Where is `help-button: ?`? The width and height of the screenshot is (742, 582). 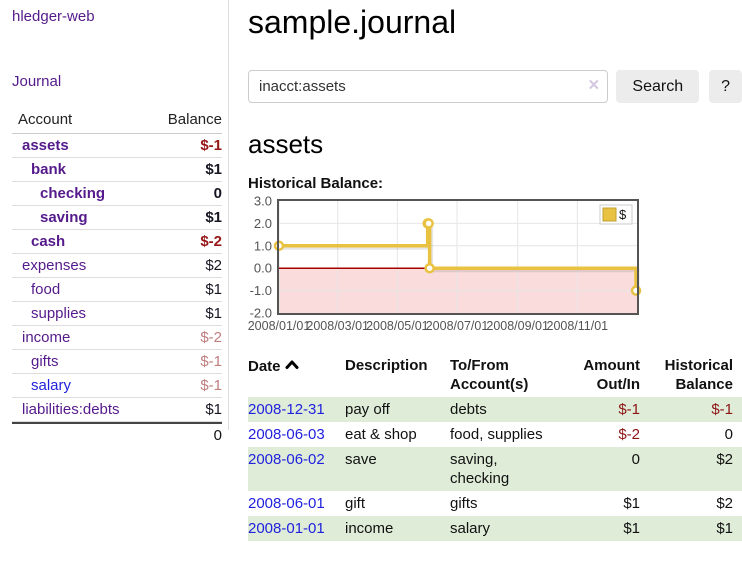
help-button: ? is located at coordinates (725, 86).